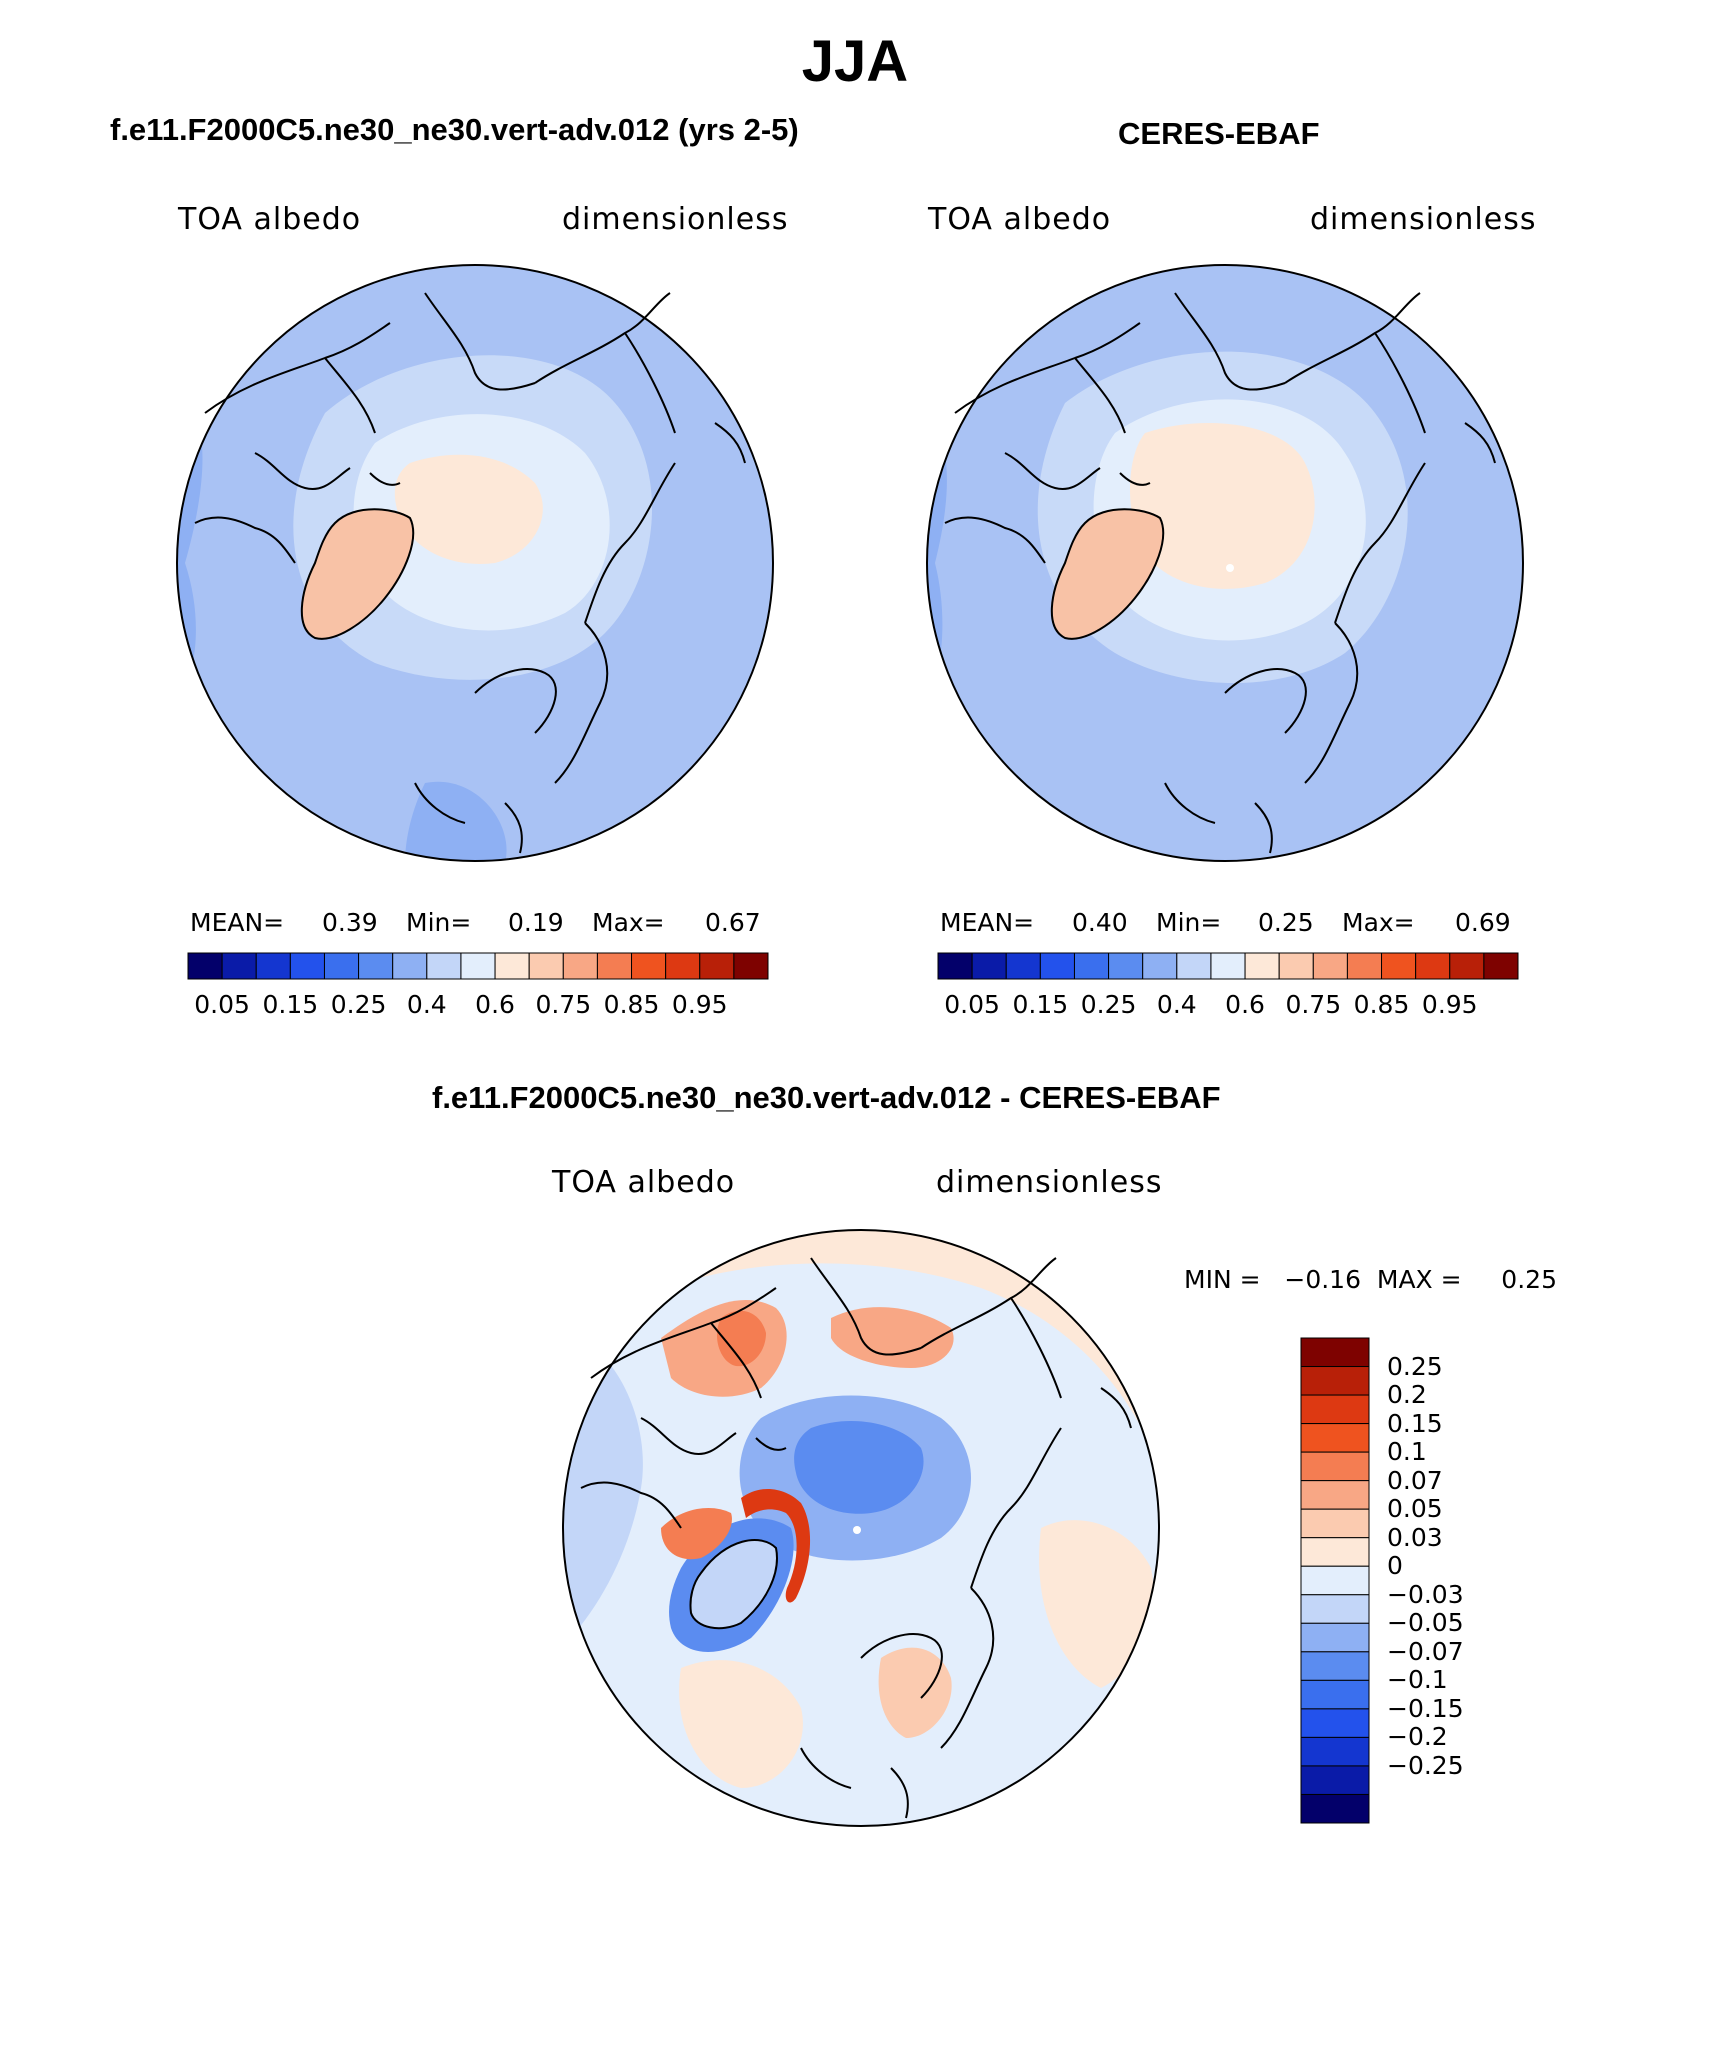 Image resolution: width=1710 pixels, height=2061 pixels. I want to click on colorbar-tick-label: 0.6, so click(495, 1004).